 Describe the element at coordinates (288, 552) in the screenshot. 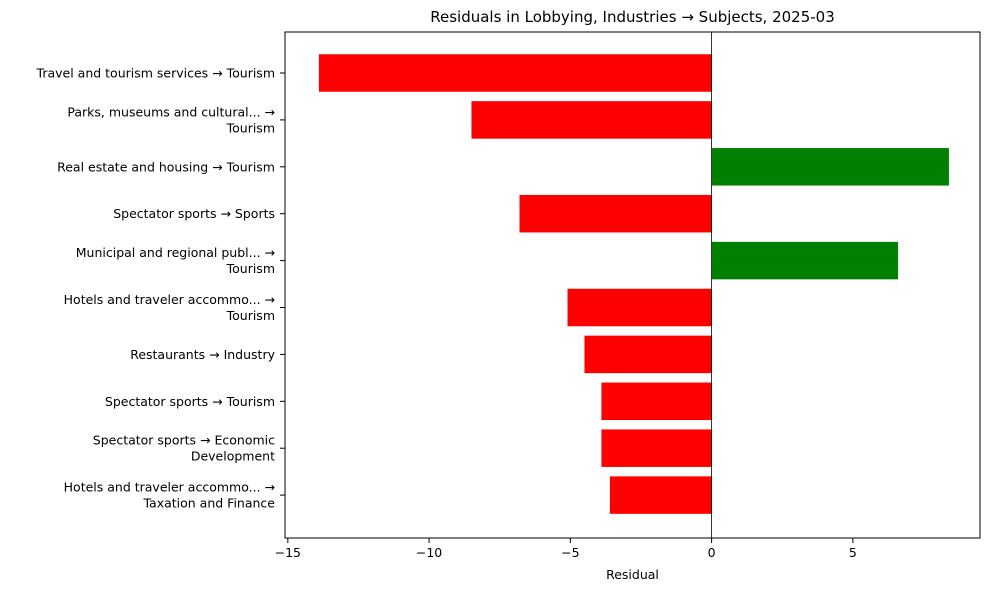

I see `x-tick-label-0: −15` at that location.